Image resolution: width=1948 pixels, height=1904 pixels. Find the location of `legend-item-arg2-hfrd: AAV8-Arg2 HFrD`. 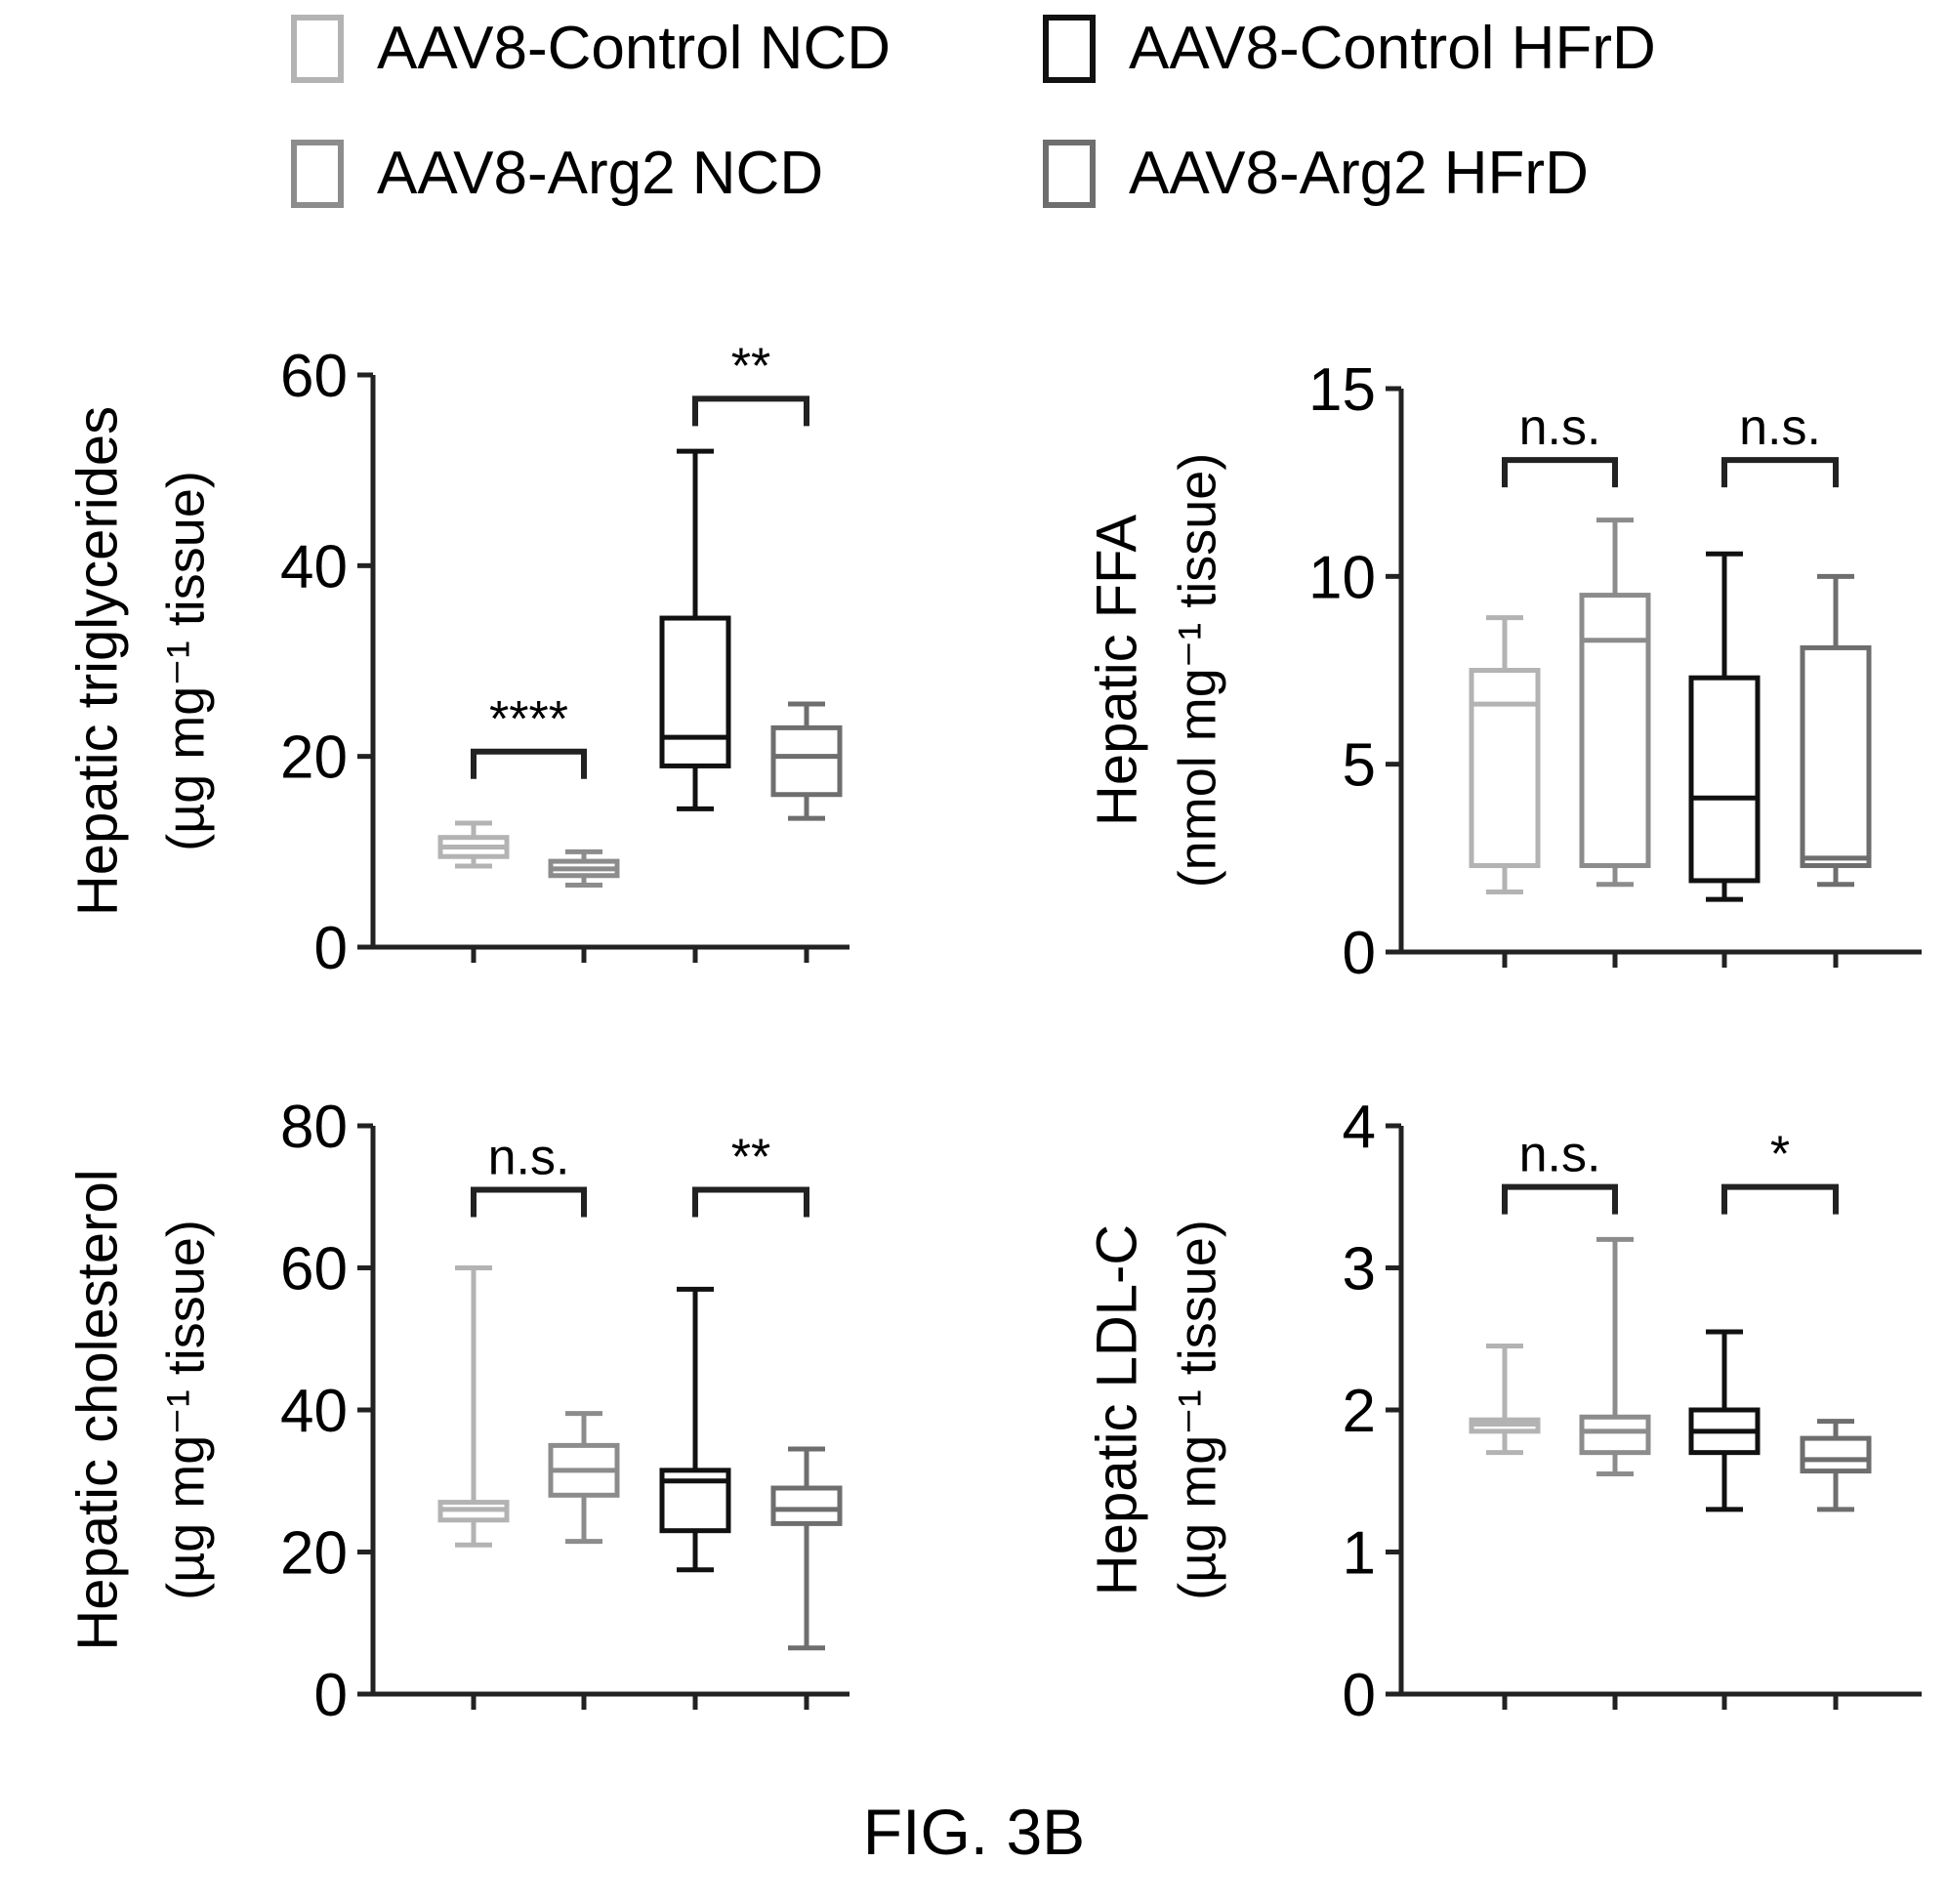

legend-item-arg2-hfrd: AAV8-Arg2 HFrD is located at coordinates (1316, 173).